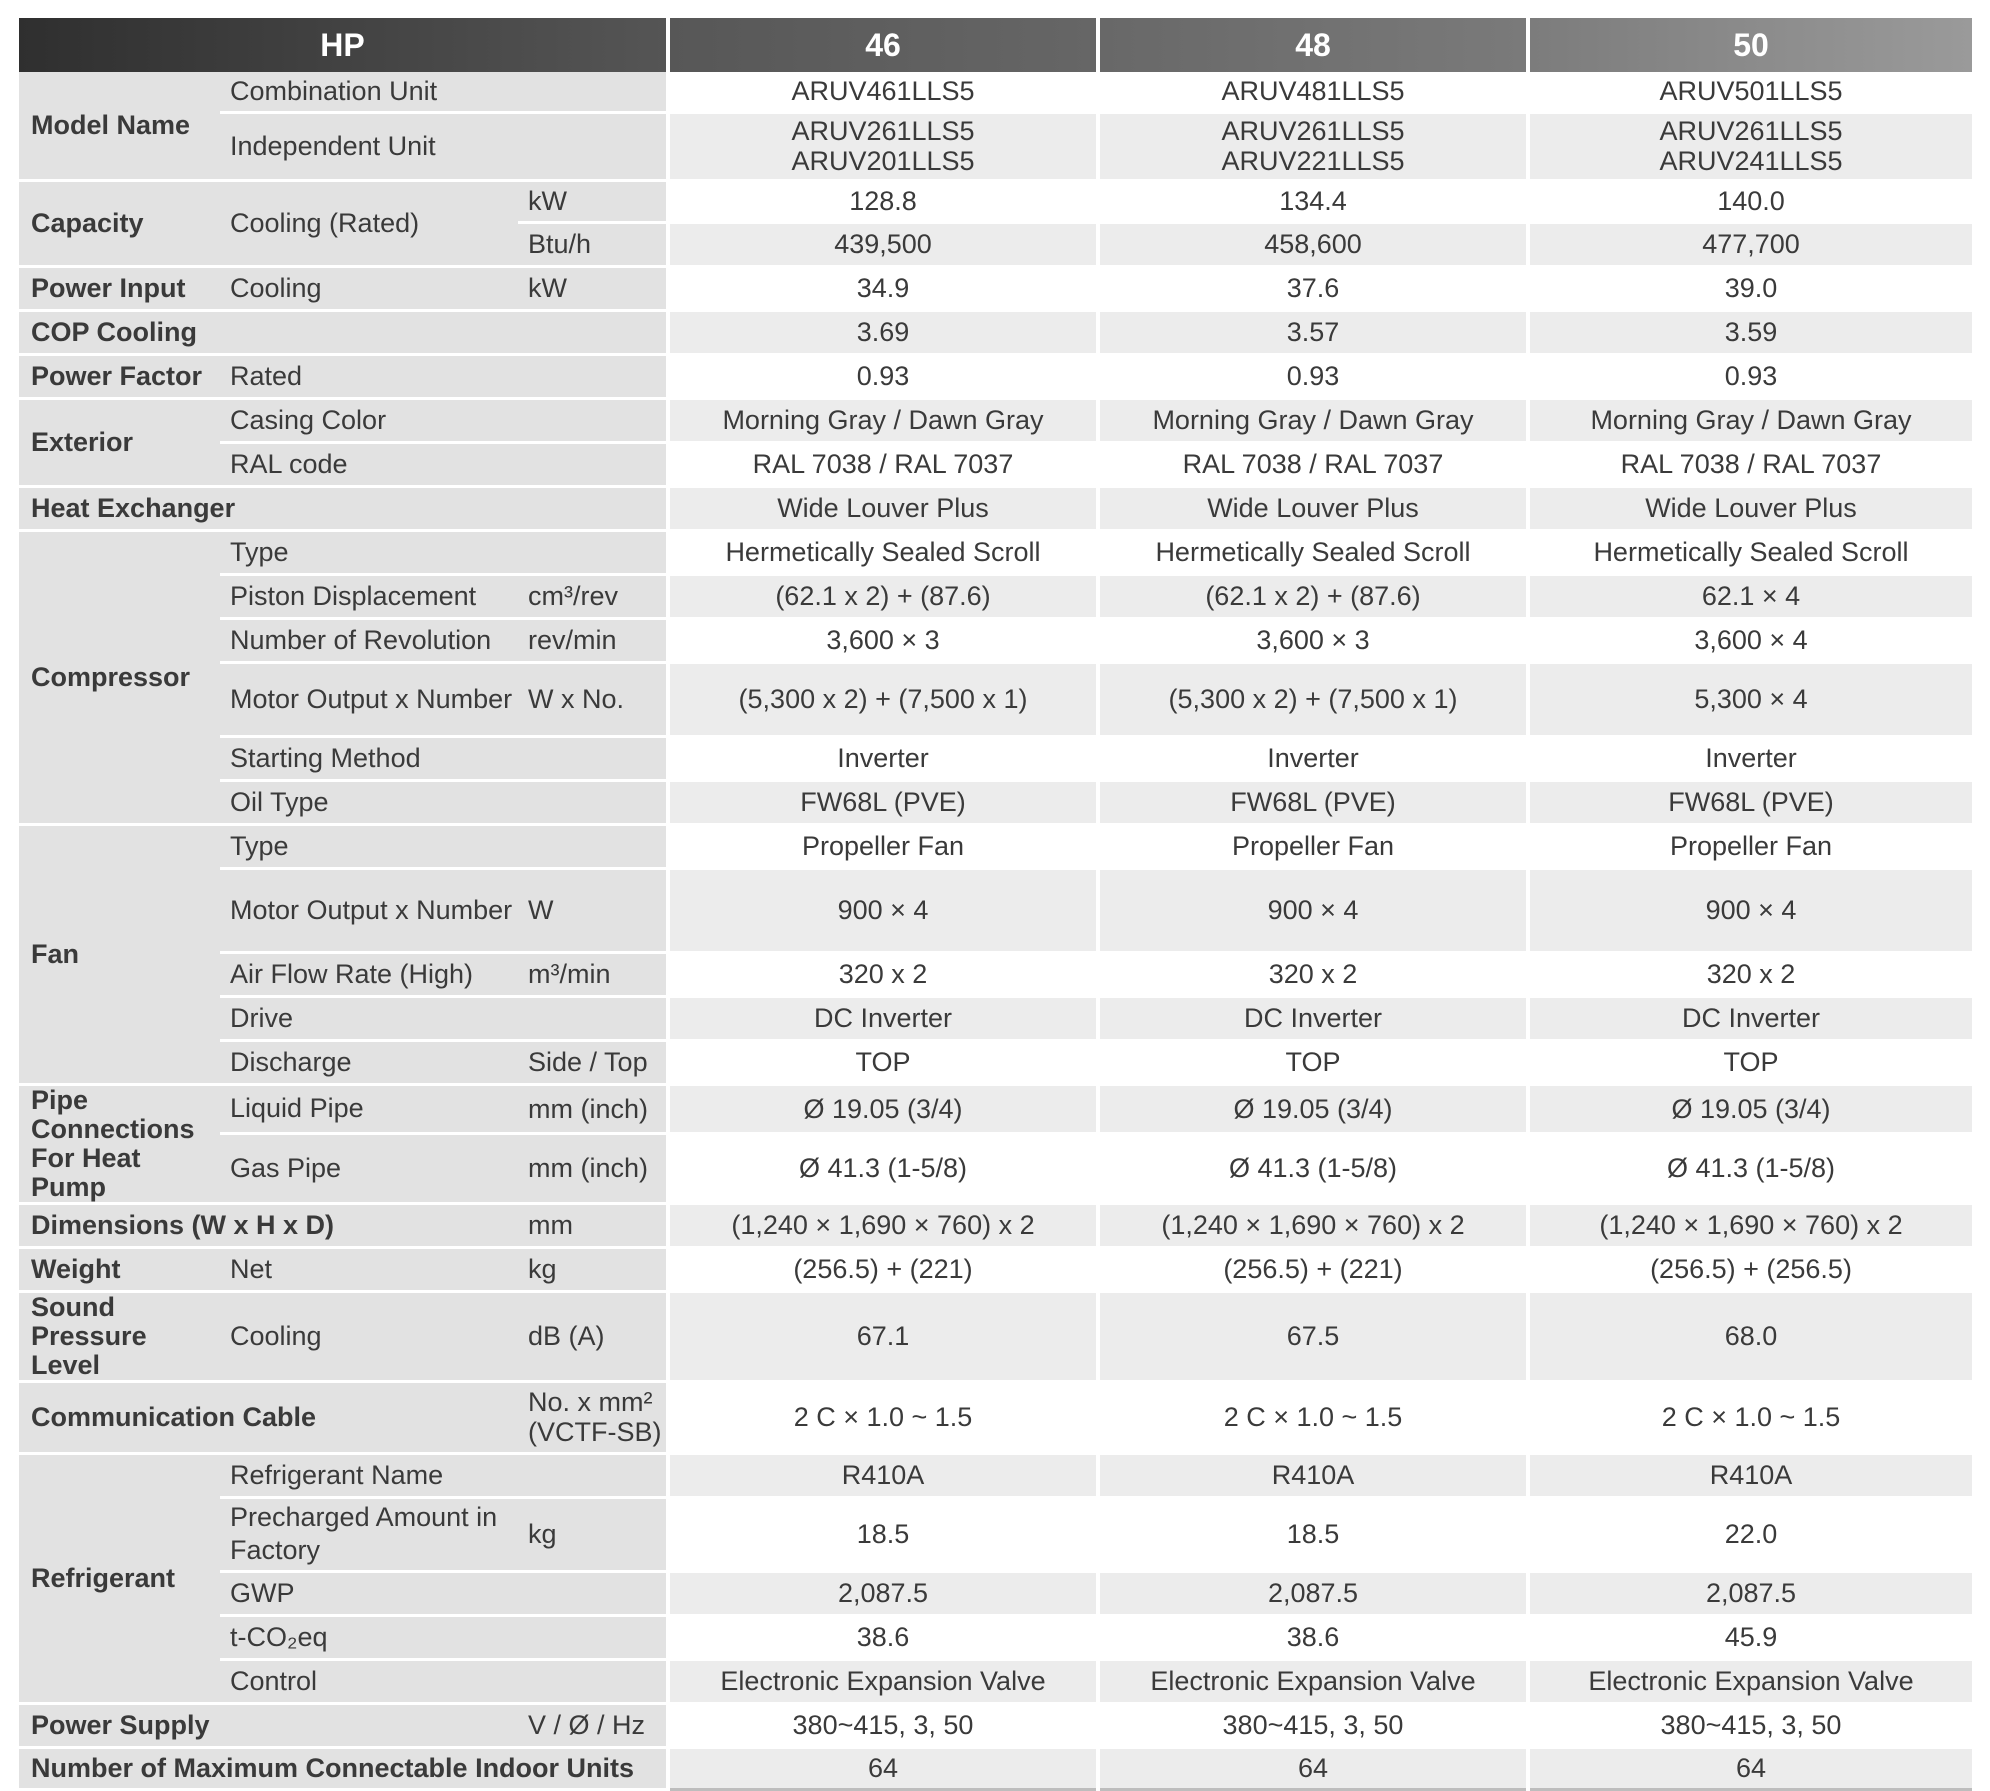  I want to click on table-row: Discharge Side / Top TOP TOP TOP, so click(995, 1062).